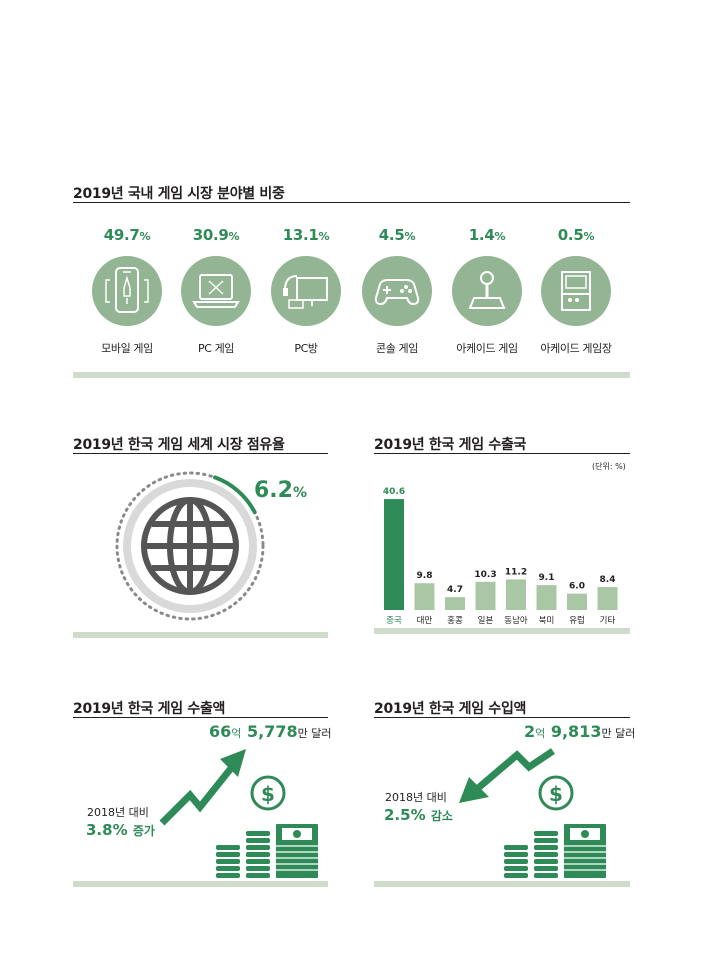  What do you see at coordinates (202, 787) in the screenshot?
I see `up-trend-arrow-icon` at bounding box center [202, 787].